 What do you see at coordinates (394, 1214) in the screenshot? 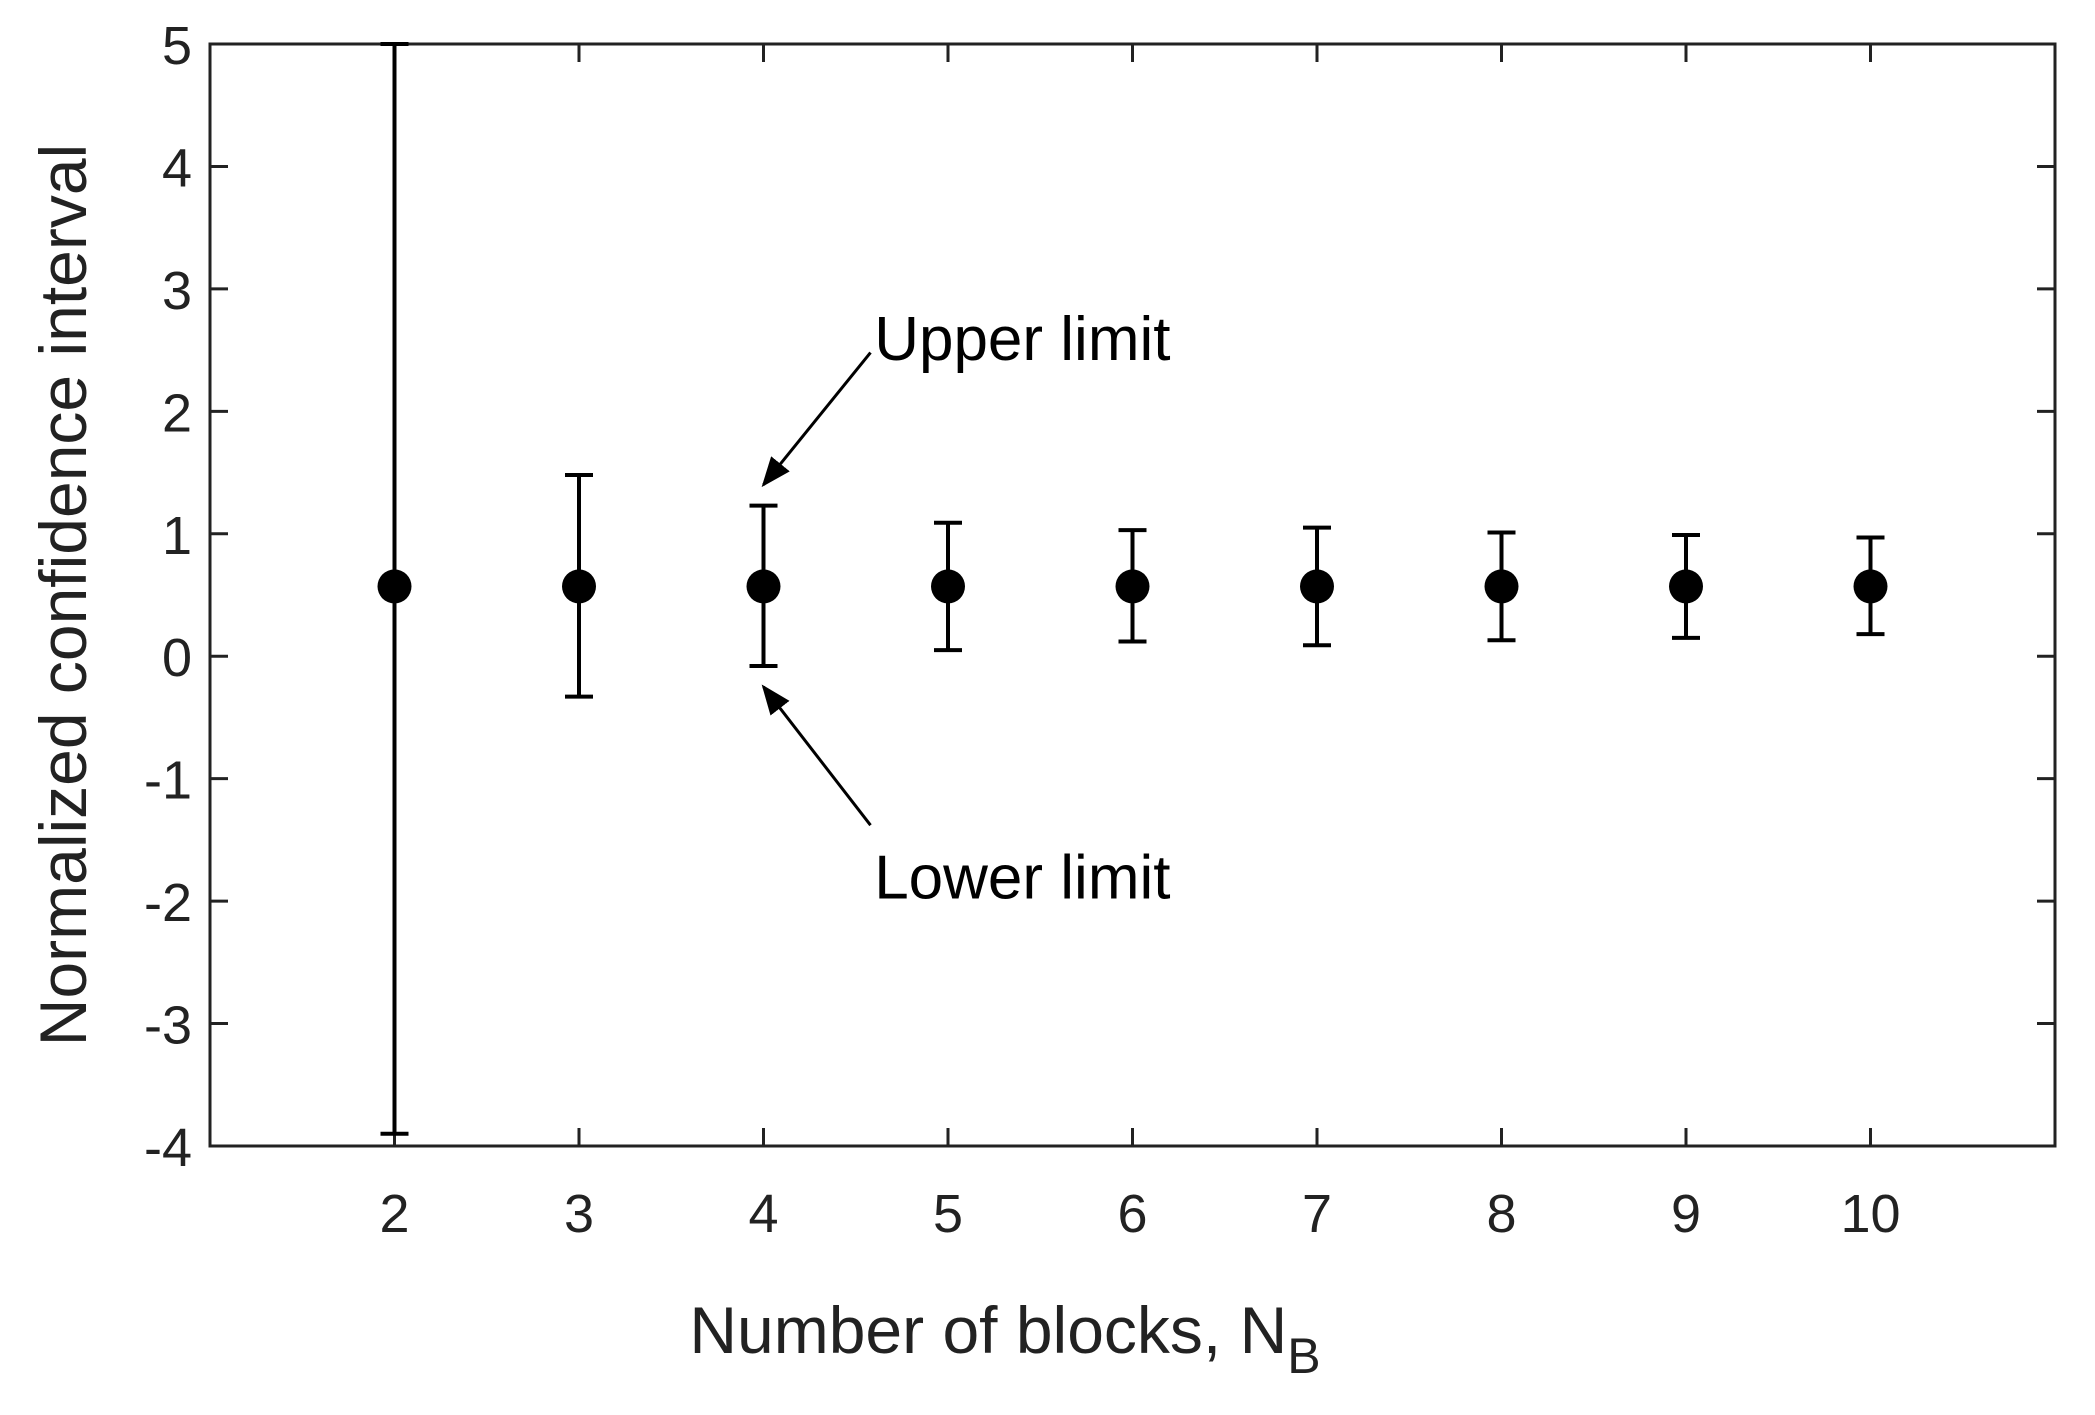
I see `x-tick-label: 2` at bounding box center [394, 1214].